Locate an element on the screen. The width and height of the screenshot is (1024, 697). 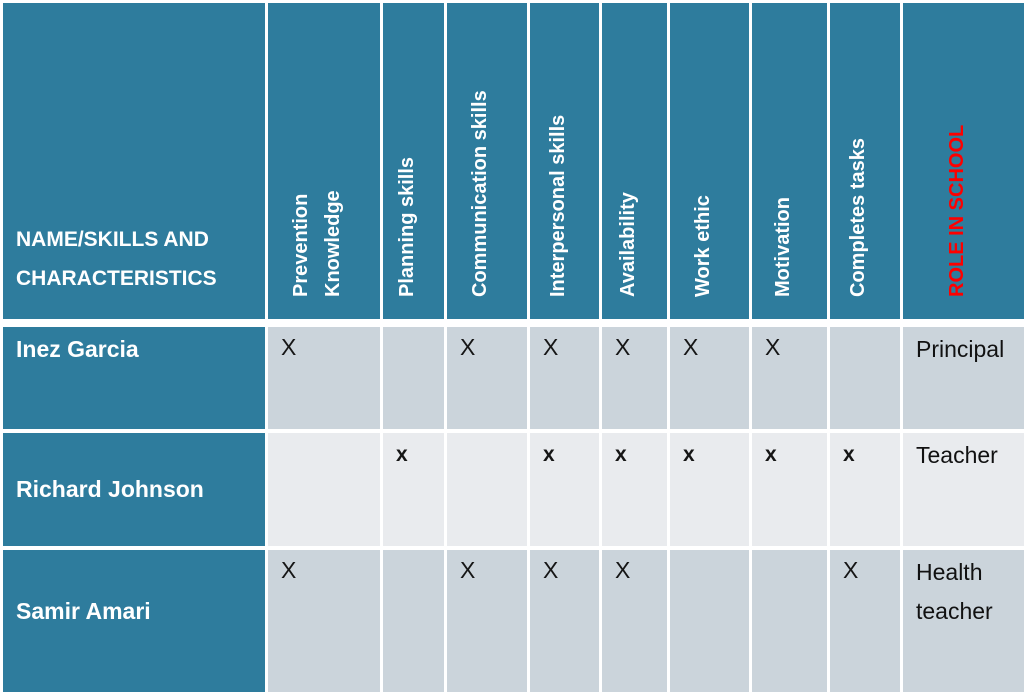
column-header-label: ROLE IN SCHOOL is located at coordinates (956, 210).